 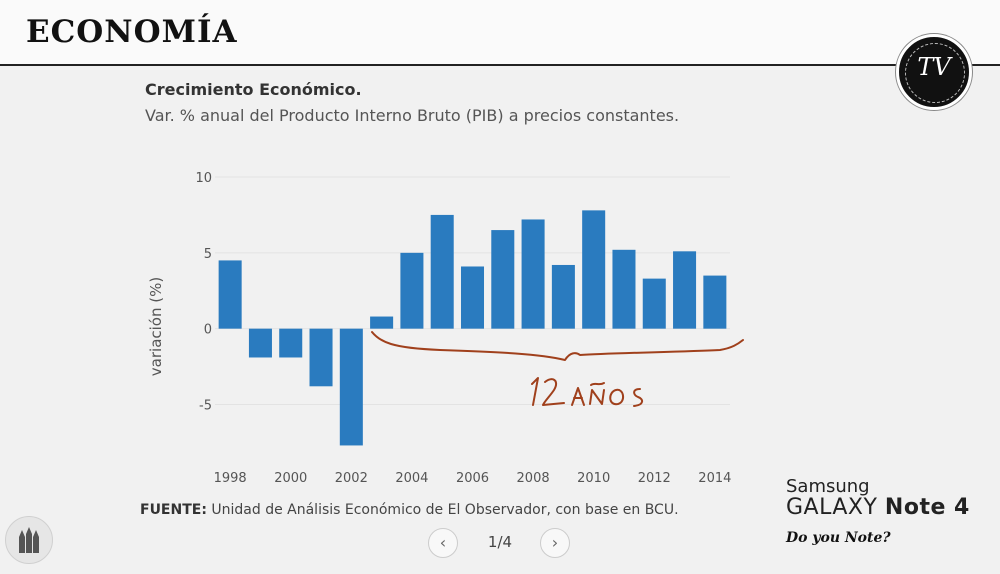 I want to click on chevron-right-icon: ›, so click(x=555, y=542).